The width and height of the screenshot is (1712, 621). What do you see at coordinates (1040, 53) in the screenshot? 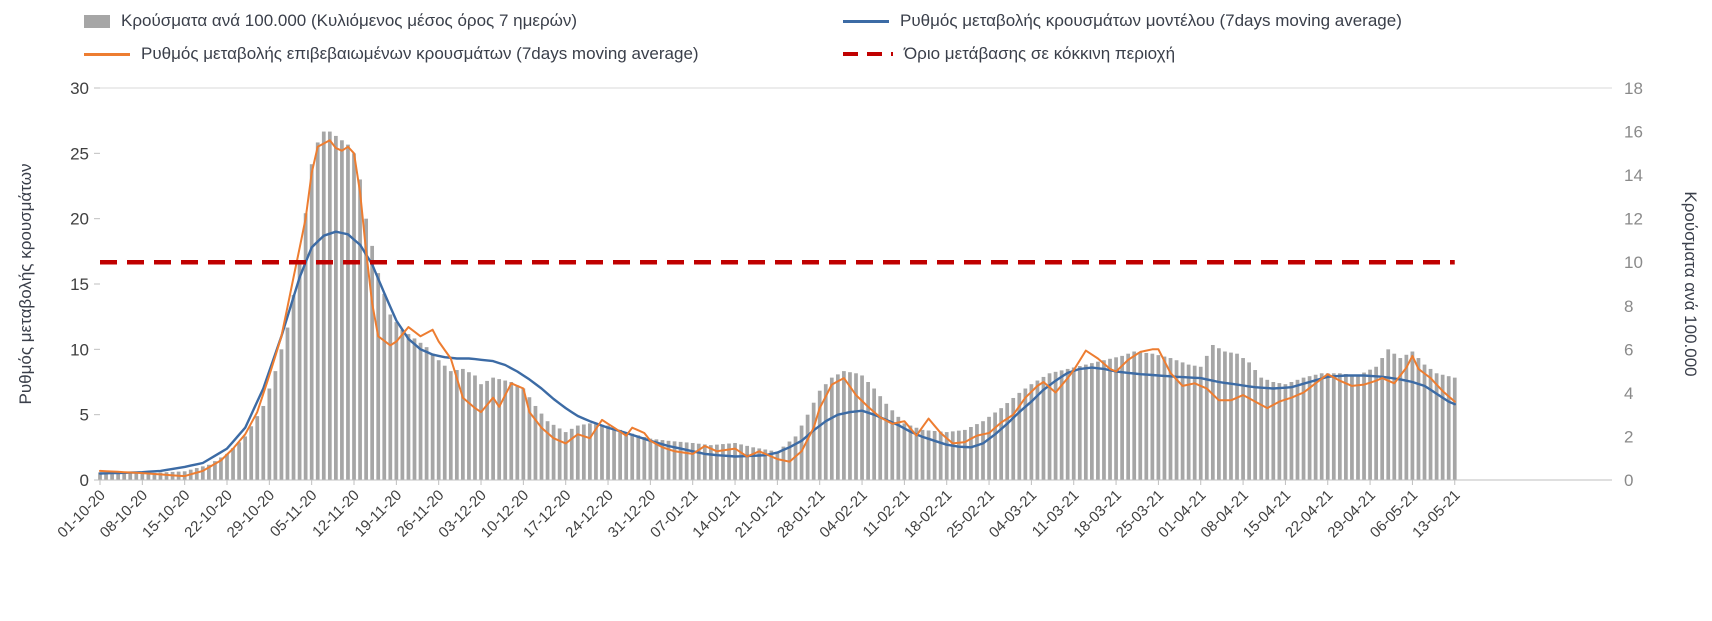
I see `legend-label-red-threshold: Όριο μετάβασης σε κόκκινη περιοχή` at bounding box center [1040, 53].